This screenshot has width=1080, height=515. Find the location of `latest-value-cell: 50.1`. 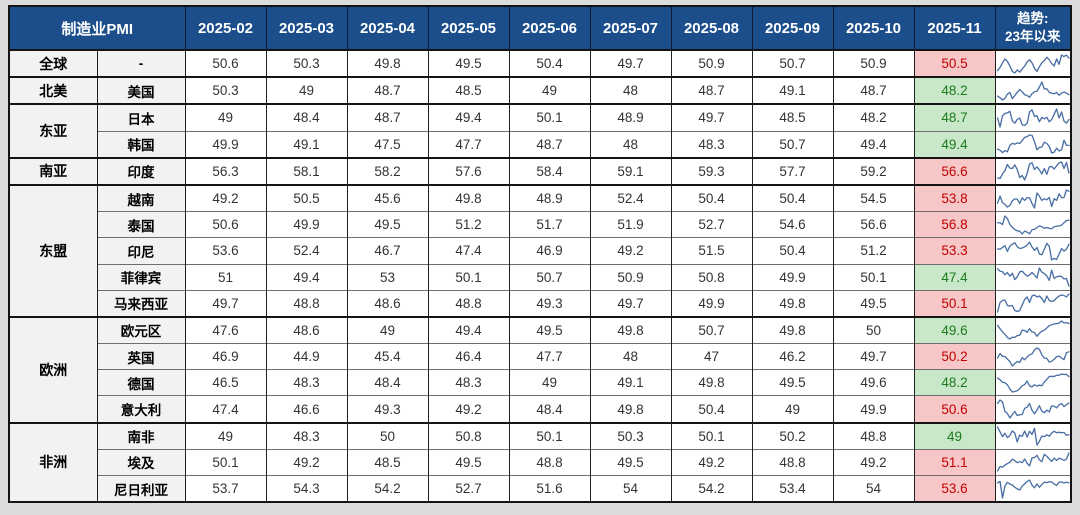

latest-value-cell: 50.1 is located at coordinates (954, 303).